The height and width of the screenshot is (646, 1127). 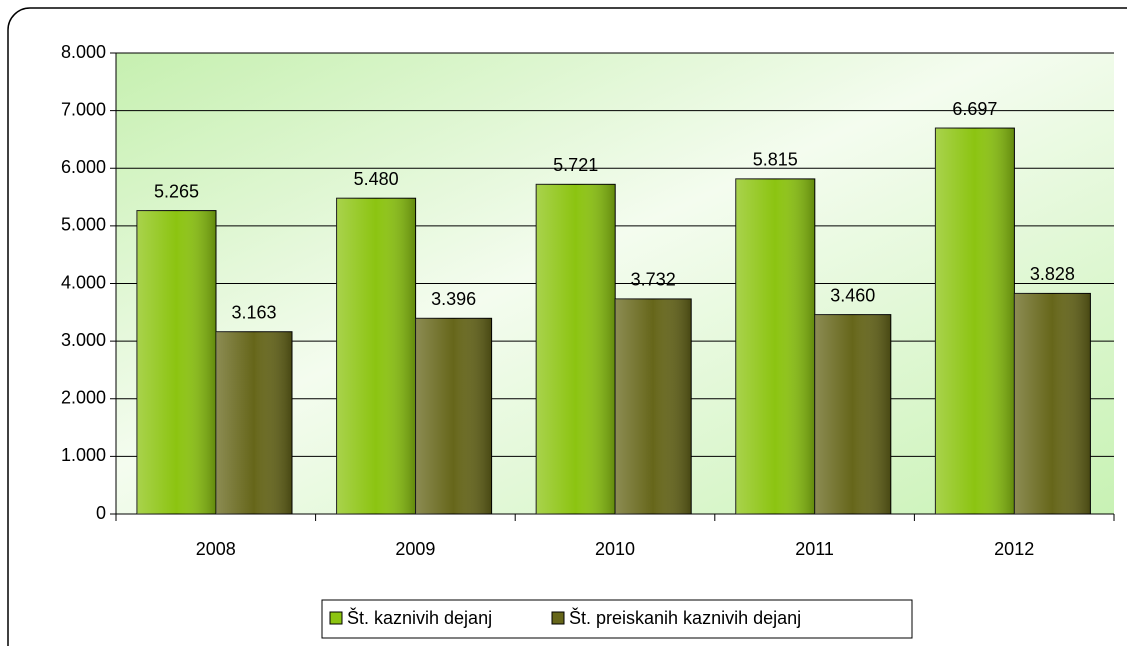 I want to click on legend-label: Št. kaznivih dejanj, so click(x=419, y=617).